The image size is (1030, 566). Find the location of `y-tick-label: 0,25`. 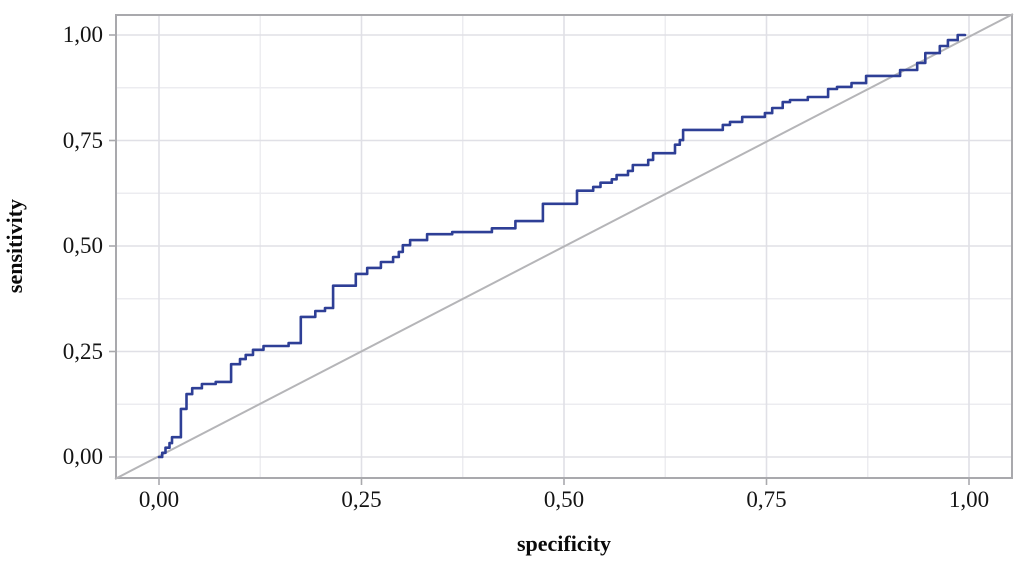

y-tick-label: 0,25 is located at coordinates (82, 351).